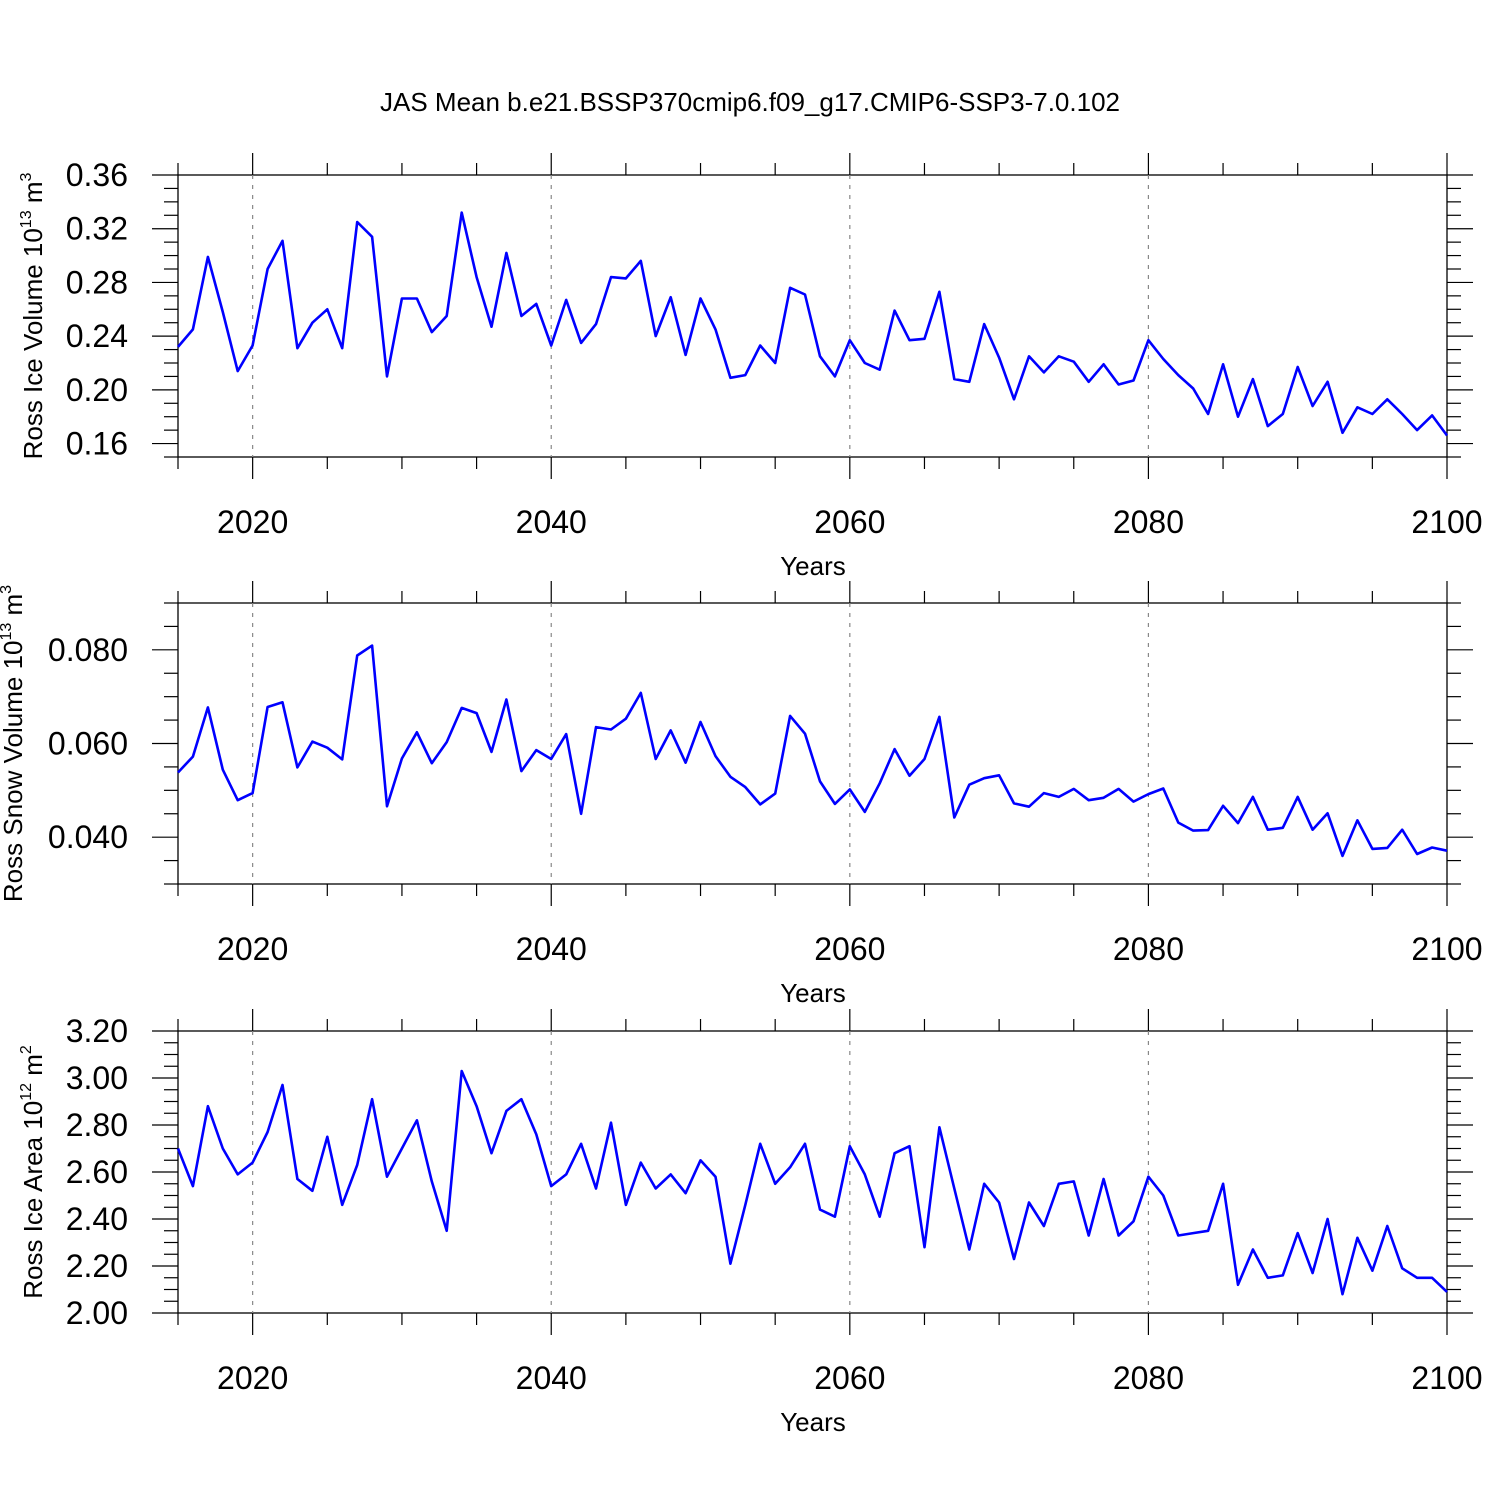 This screenshot has width=1500, height=1500. What do you see at coordinates (97, 390) in the screenshot?
I see `y-tick-label: 0.20` at bounding box center [97, 390].